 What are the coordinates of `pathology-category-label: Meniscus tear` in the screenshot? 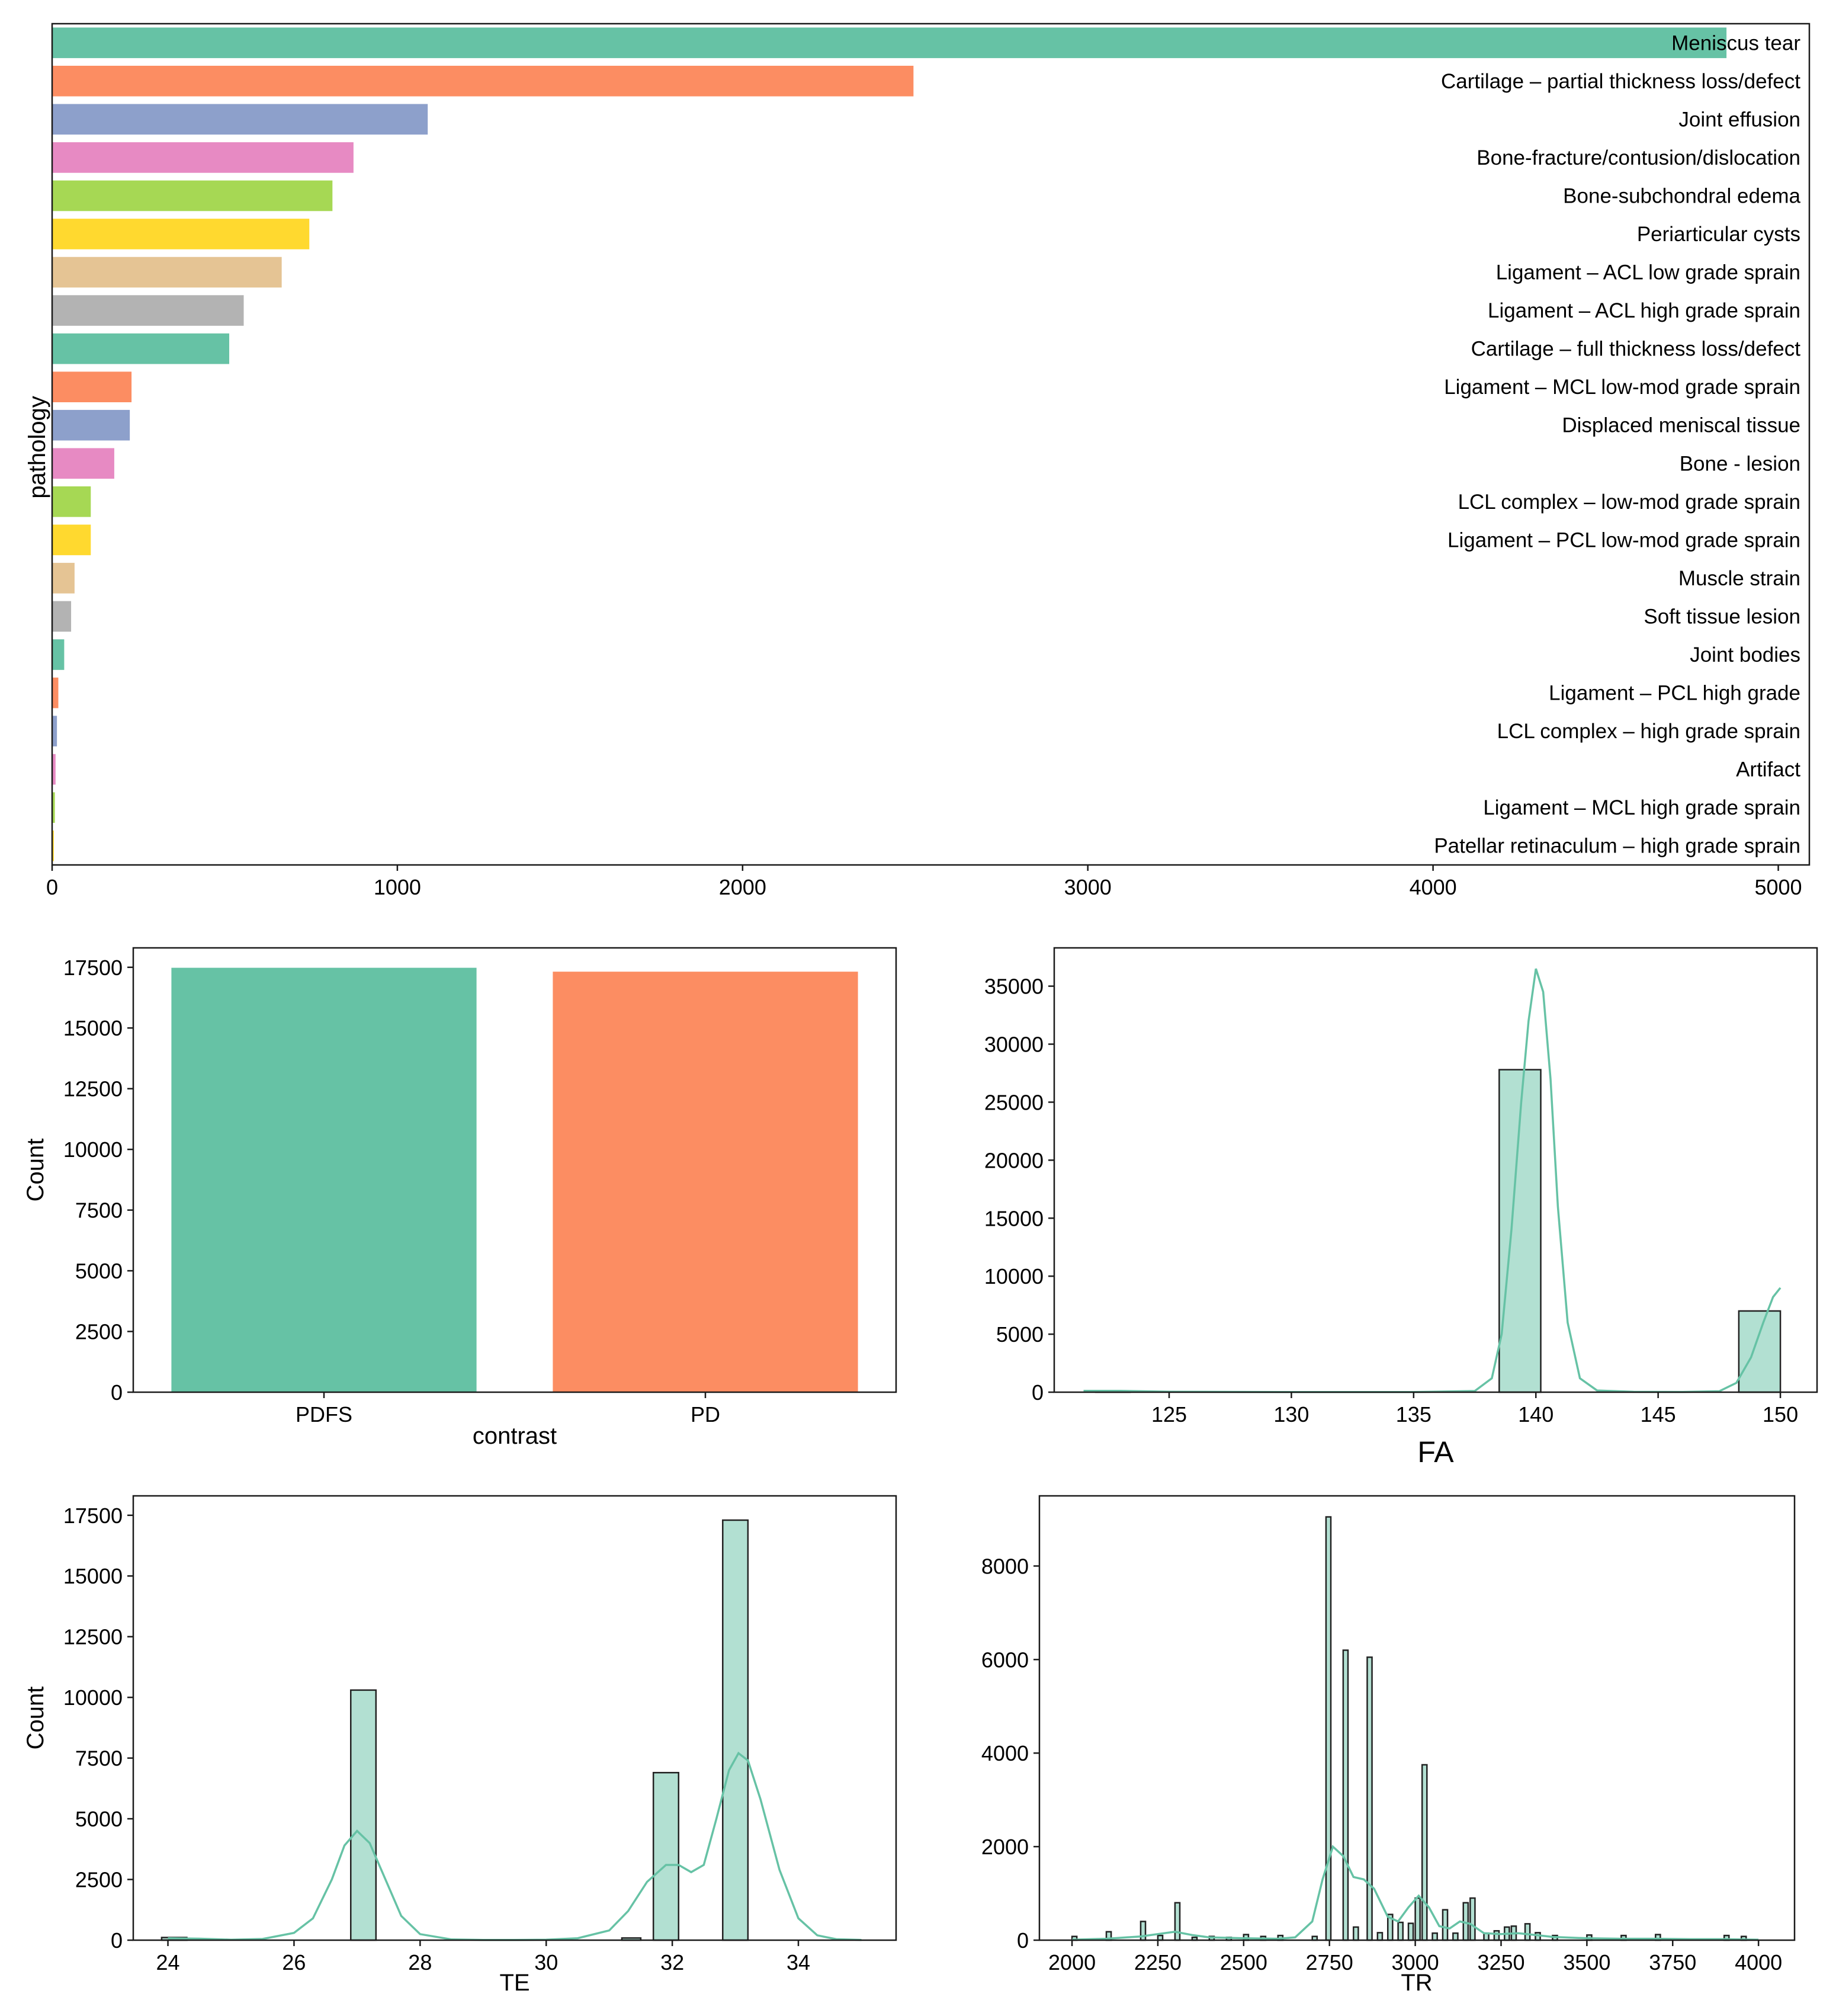 It's located at (1735, 43).